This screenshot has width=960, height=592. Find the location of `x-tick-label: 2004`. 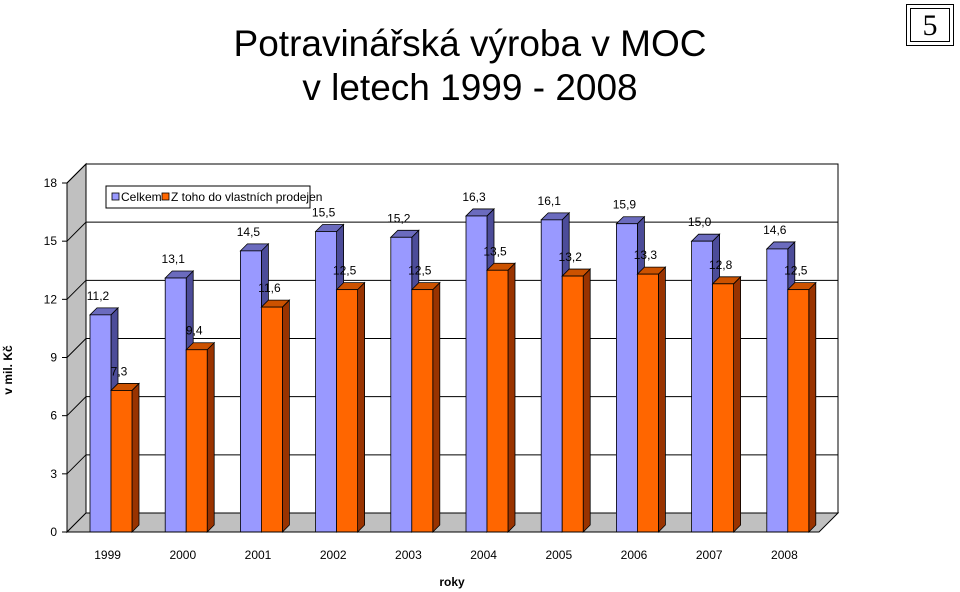

x-tick-label: 2004 is located at coordinates (483, 555).